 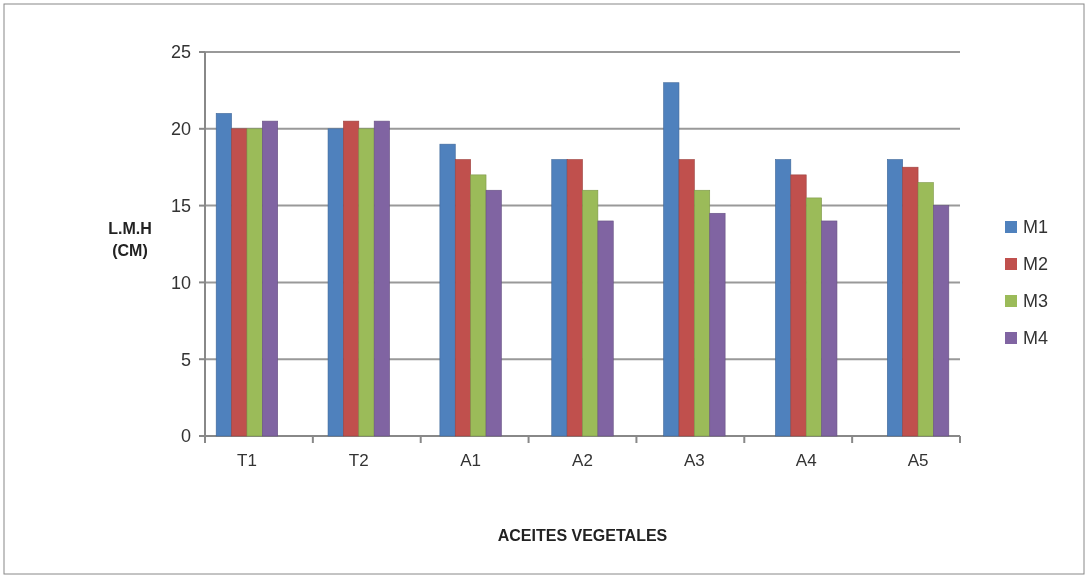 What do you see at coordinates (180, 52) in the screenshot?
I see `y-tick-label: 25` at bounding box center [180, 52].